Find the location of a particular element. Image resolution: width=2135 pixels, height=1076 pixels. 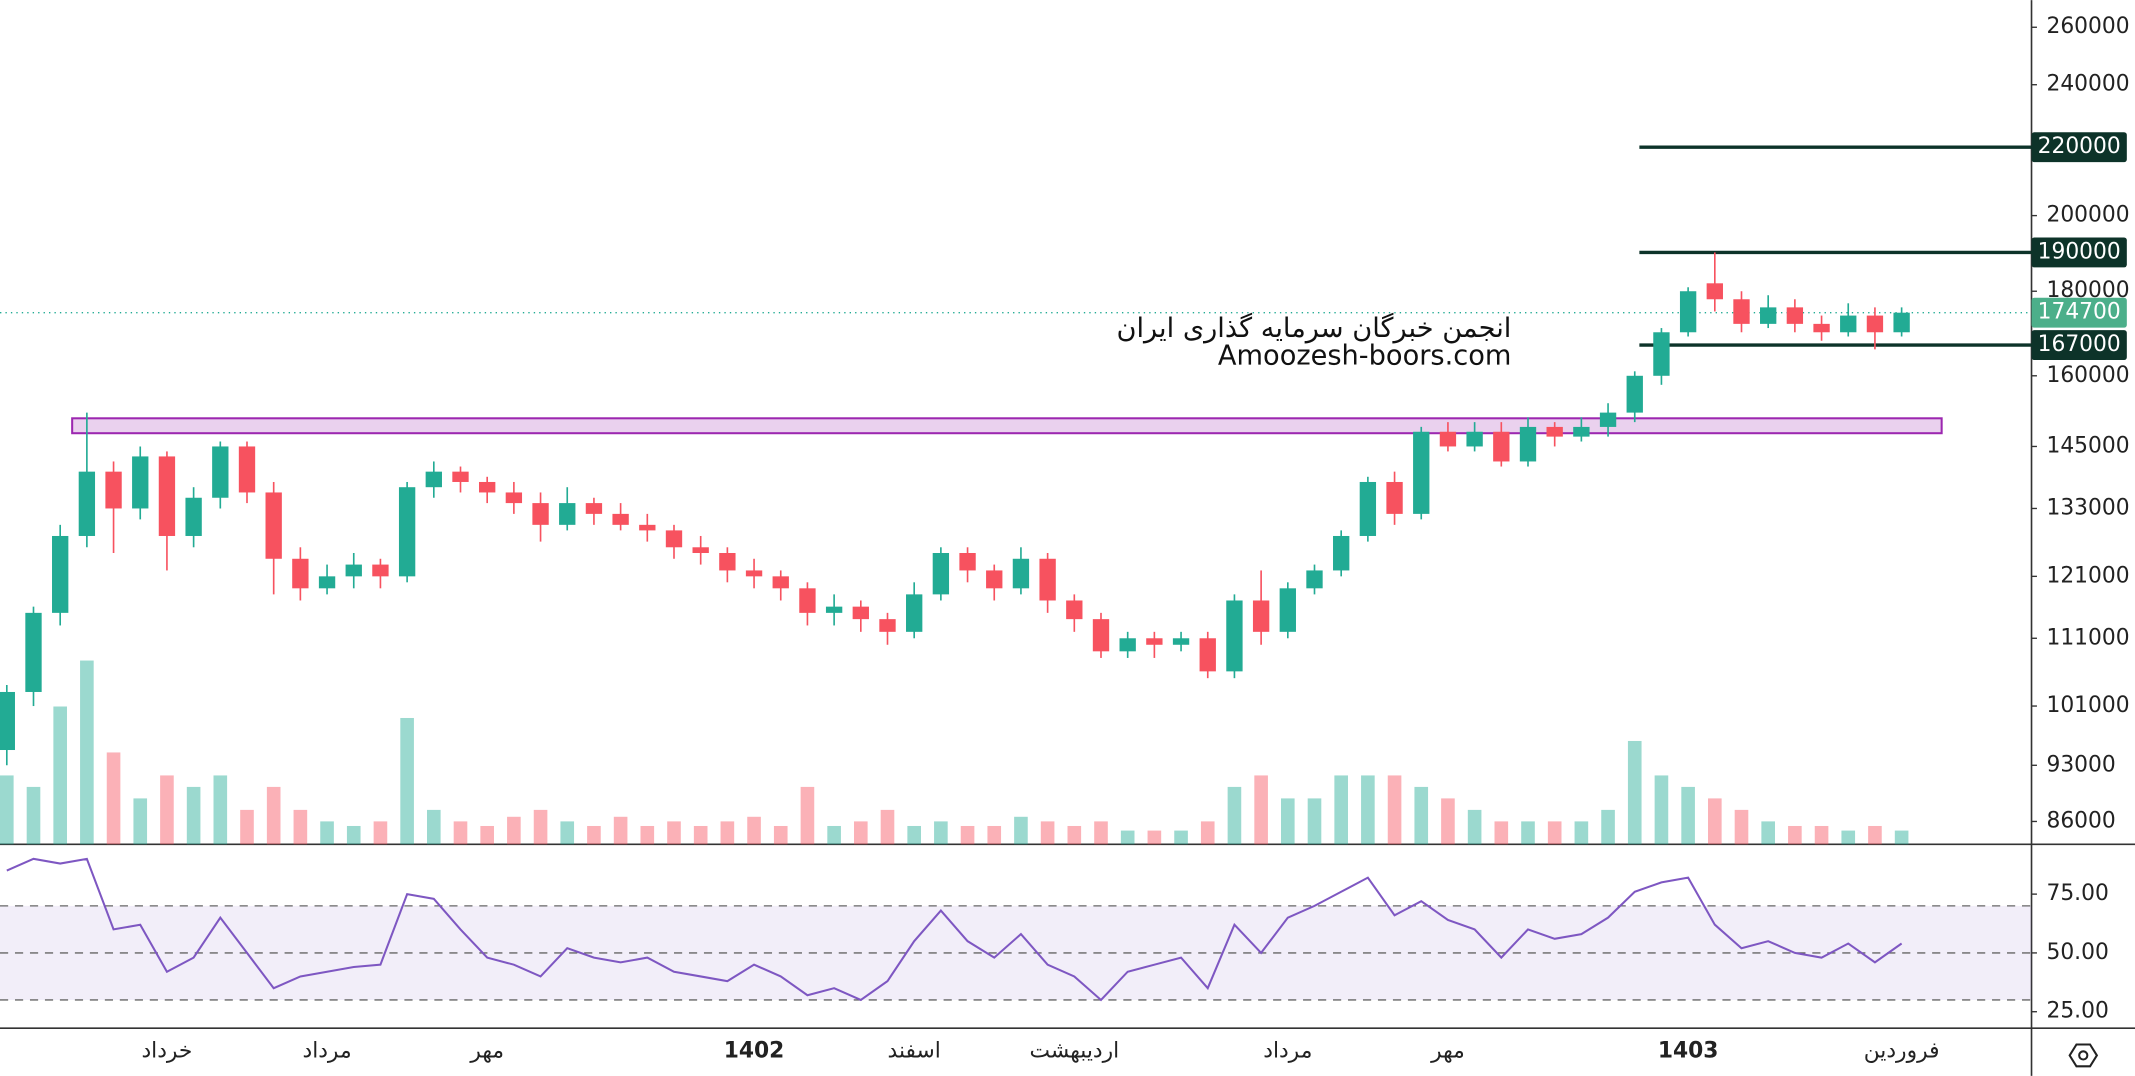

y-tick-label: 86000 is located at coordinates (2080, 820).